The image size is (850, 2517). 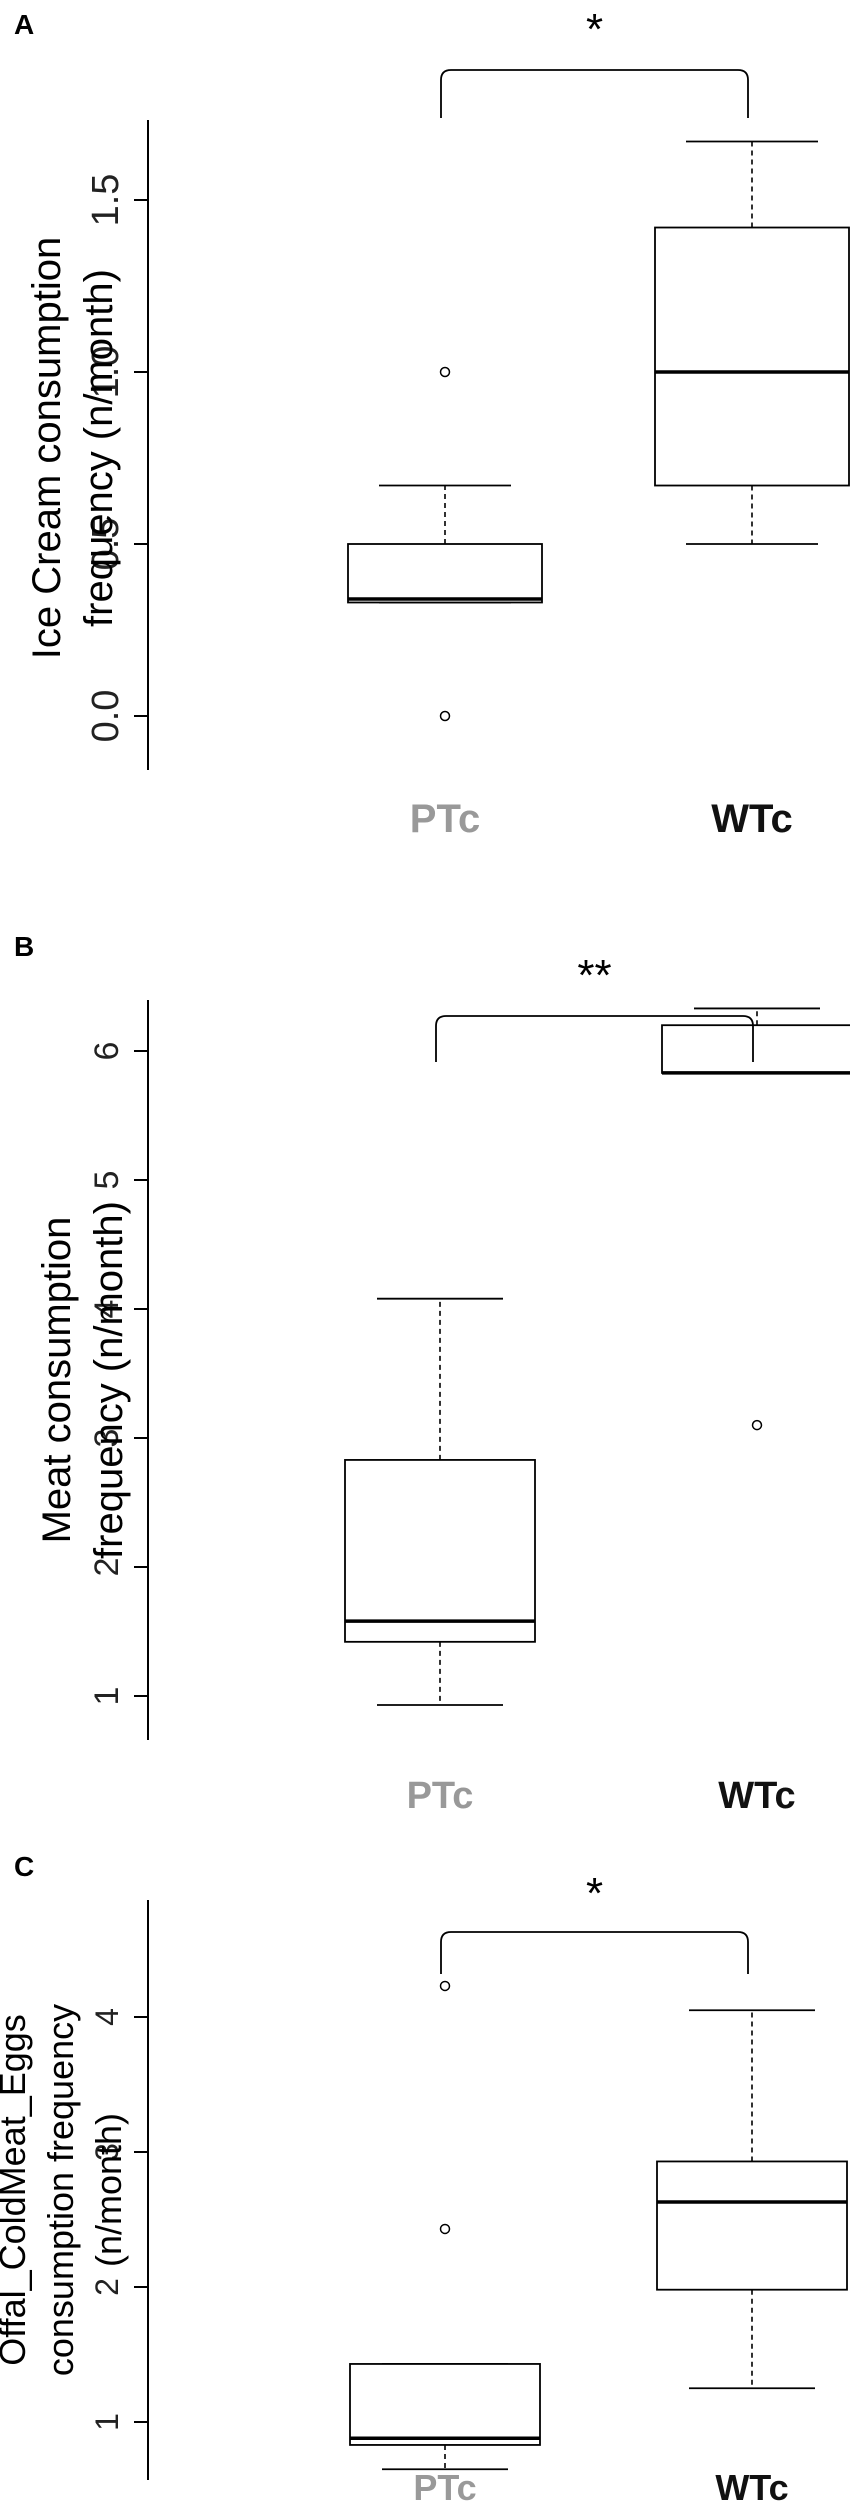 What do you see at coordinates (107, 1696) in the screenshot?
I see `panel-b-y-tick-label: 1` at bounding box center [107, 1696].